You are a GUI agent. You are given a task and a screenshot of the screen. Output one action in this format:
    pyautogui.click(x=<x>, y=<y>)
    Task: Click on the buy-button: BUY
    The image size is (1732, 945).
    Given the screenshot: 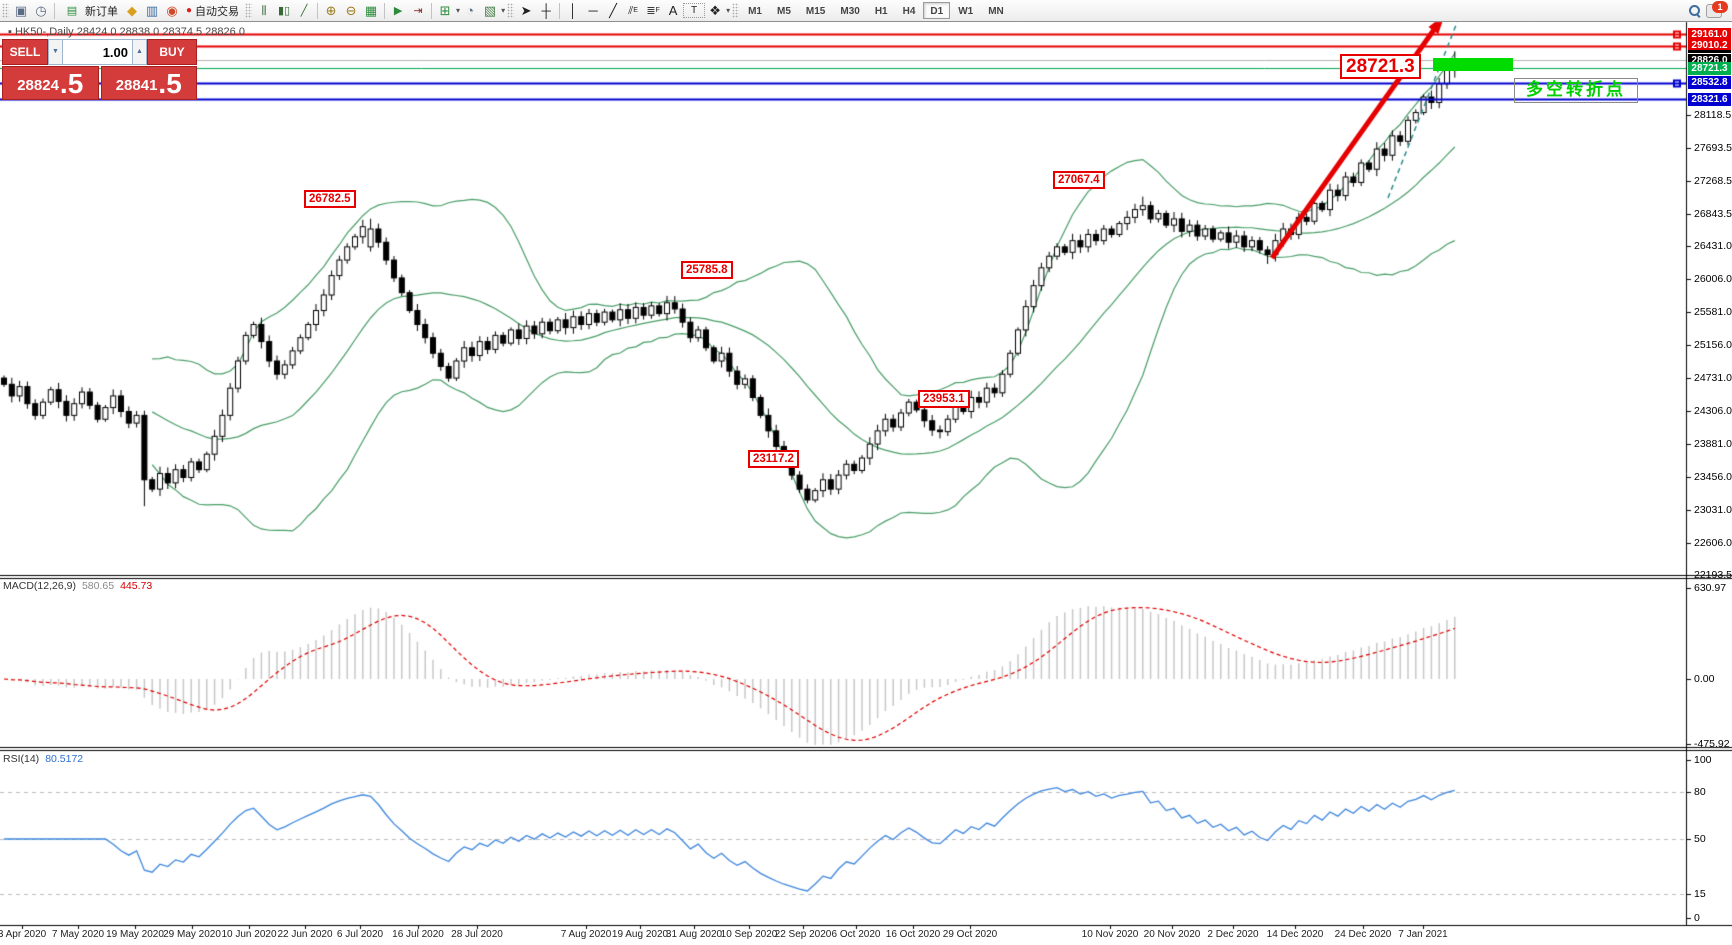 What is the action you would take?
    pyautogui.click(x=172, y=52)
    